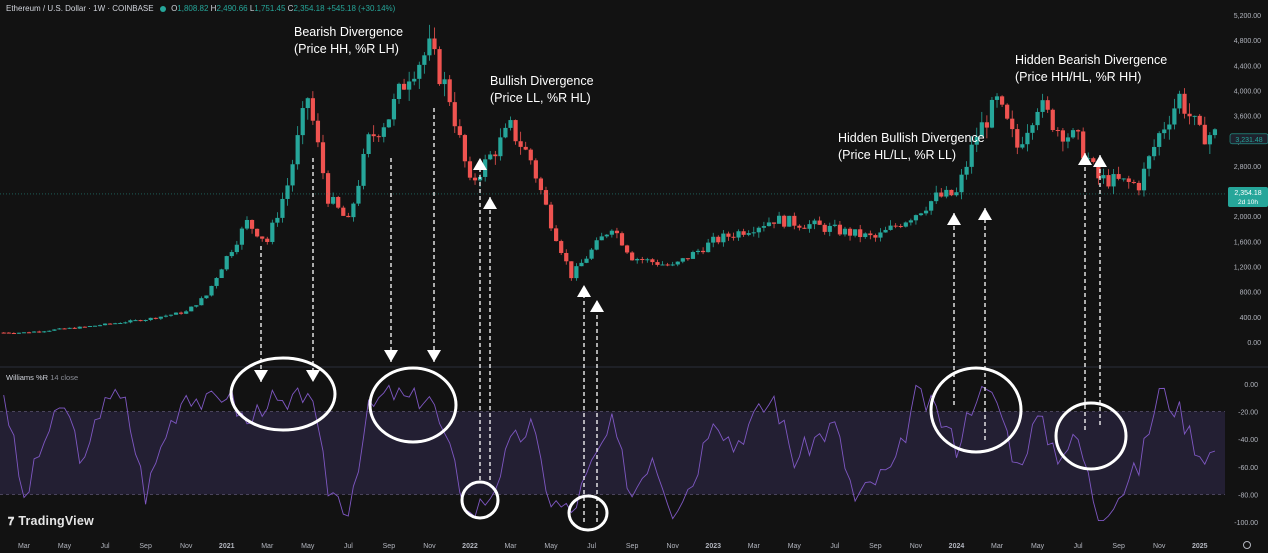 This screenshot has width=1268, height=553. What do you see at coordinates (80, 8) in the screenshot?
I see `symbol-title: Ethereum / U.S. Dollar · 1W · COINBASE` at bounding box center [80, 8].